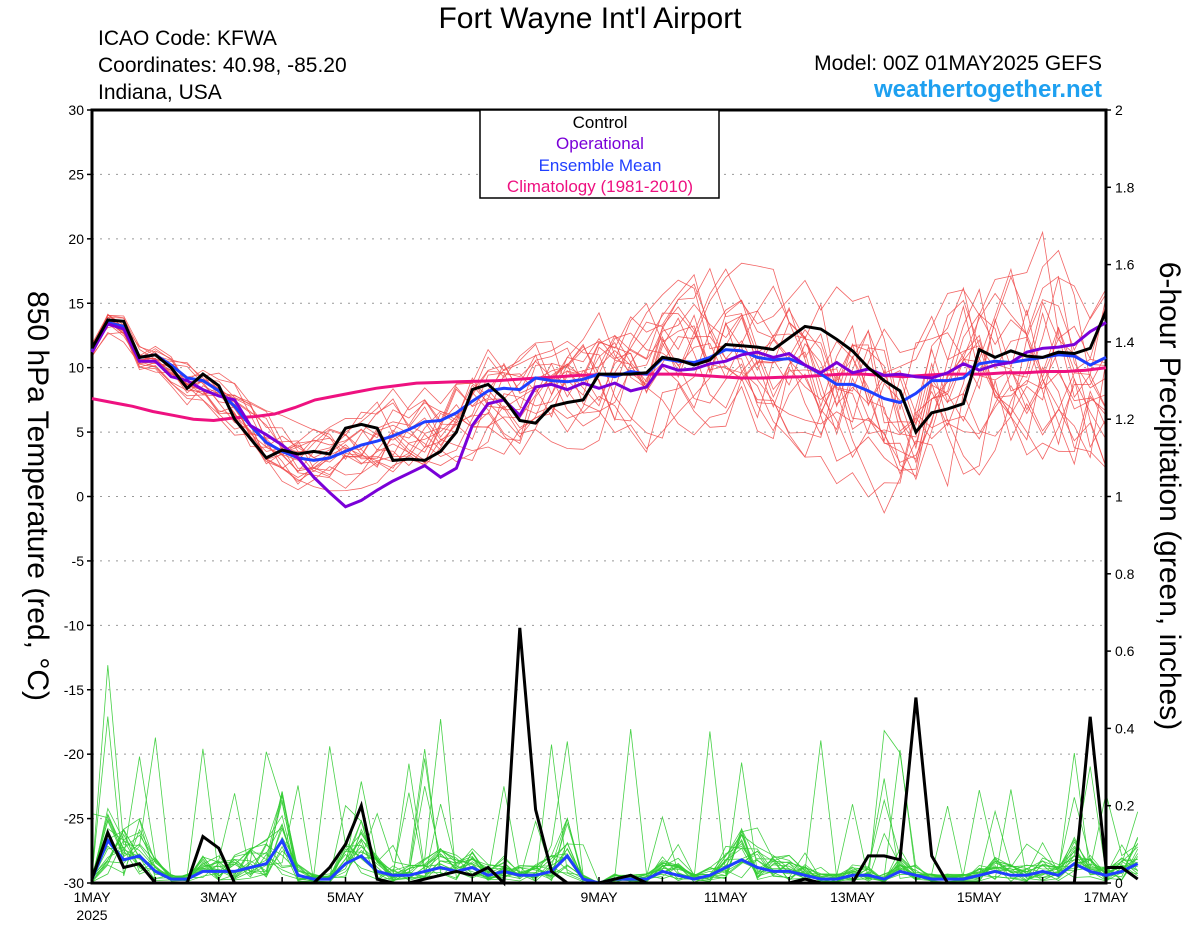 The image size is (1200, 927). I want to click on y-left-tick-label: -25, so click(74, 819).